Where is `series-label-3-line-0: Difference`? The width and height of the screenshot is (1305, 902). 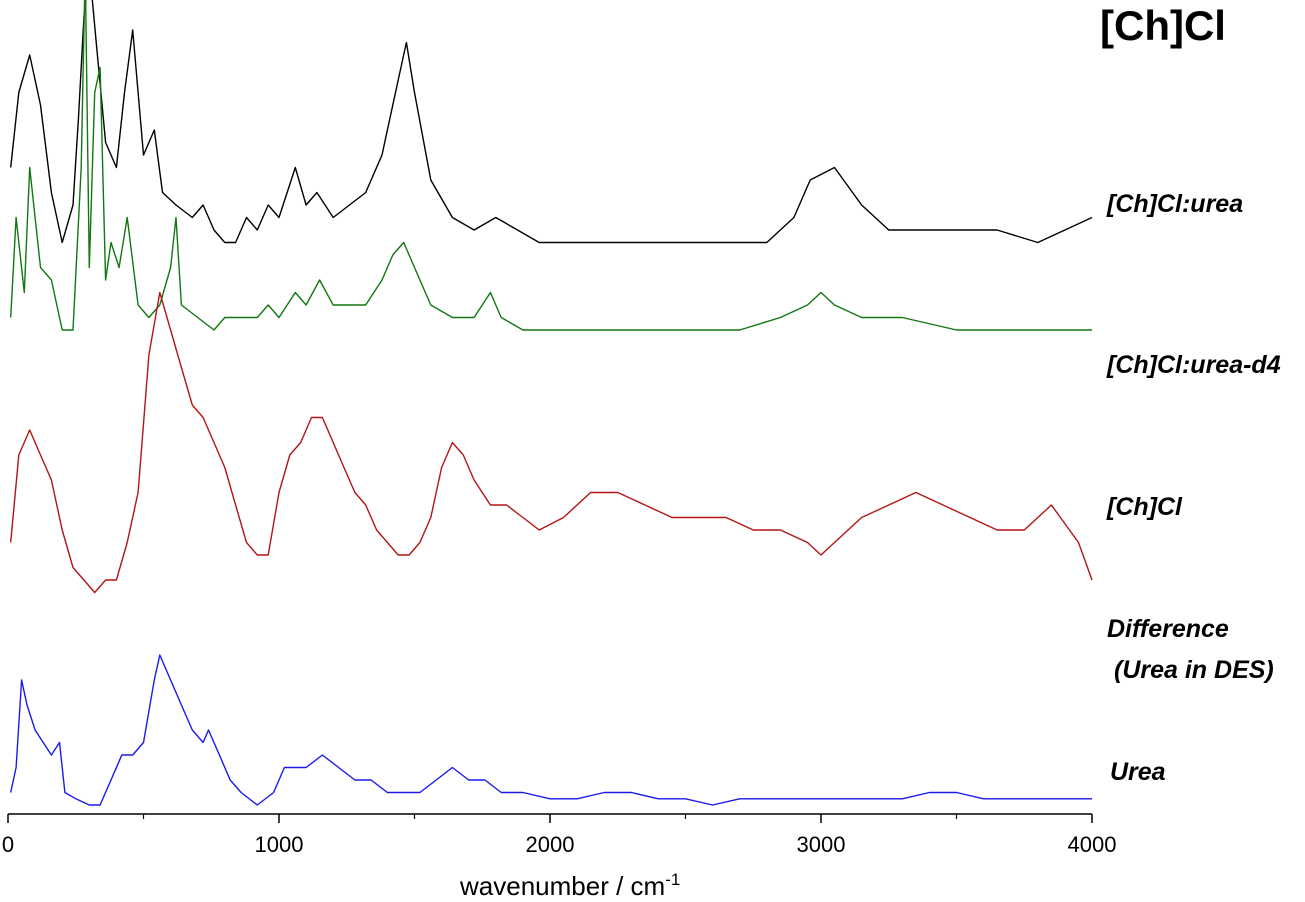 series-label-3-line-0: Difference is located at coordinates (1168, 629).